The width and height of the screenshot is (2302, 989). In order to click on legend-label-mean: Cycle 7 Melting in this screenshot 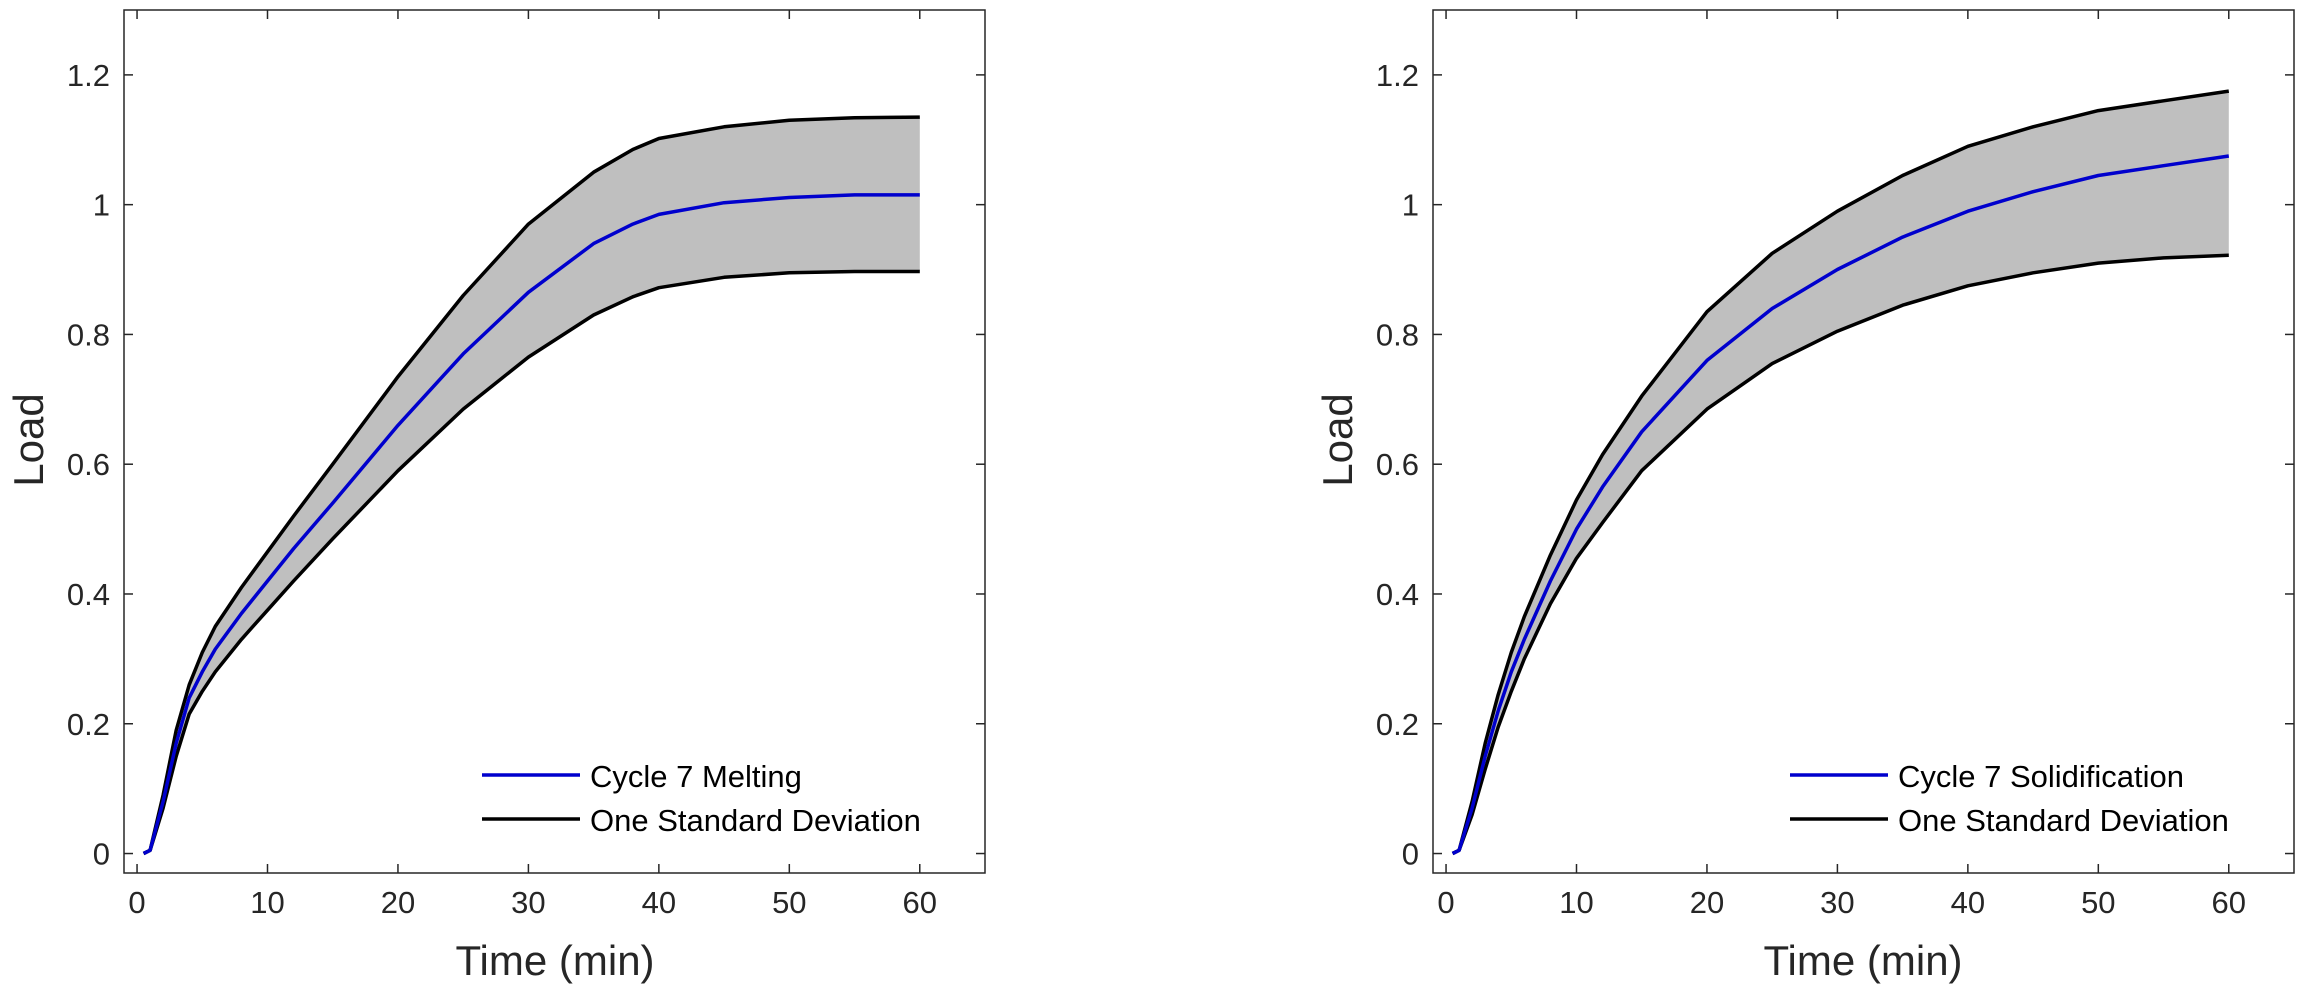, I will do `click(696, 776)`.